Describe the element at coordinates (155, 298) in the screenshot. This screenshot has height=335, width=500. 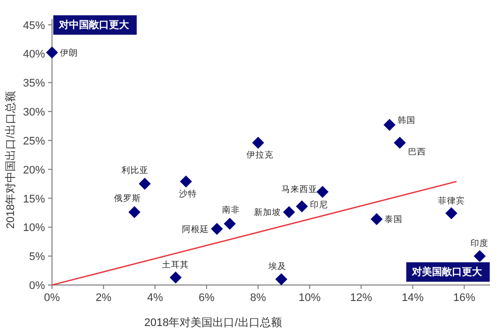
I see `x-tick-label: 4%` at that location.